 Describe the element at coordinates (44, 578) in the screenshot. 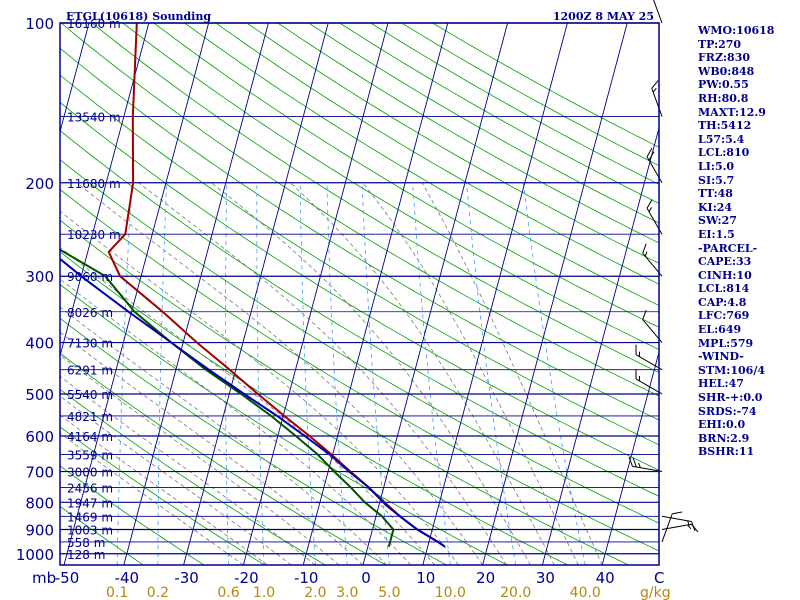

I see `pressure-unit-label: mb` at that location.